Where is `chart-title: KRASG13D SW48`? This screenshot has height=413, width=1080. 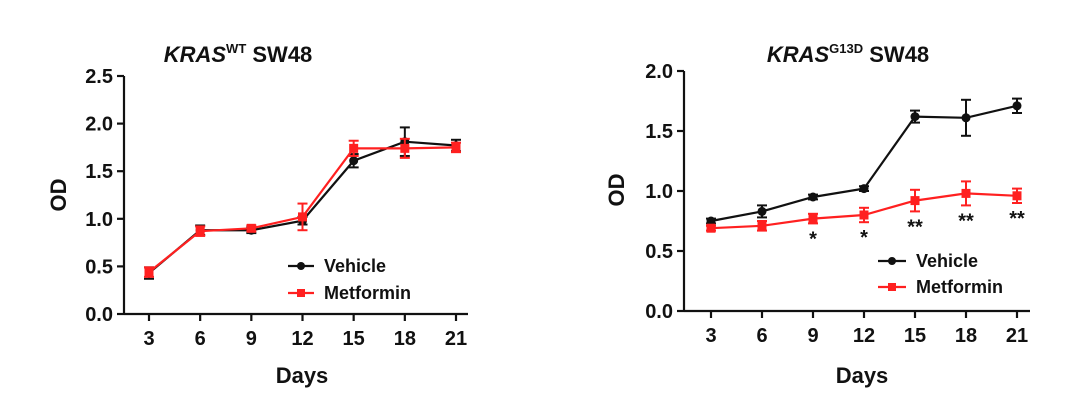 chart-title: KRASG13D SW48 is located at coordinates (848, 54).